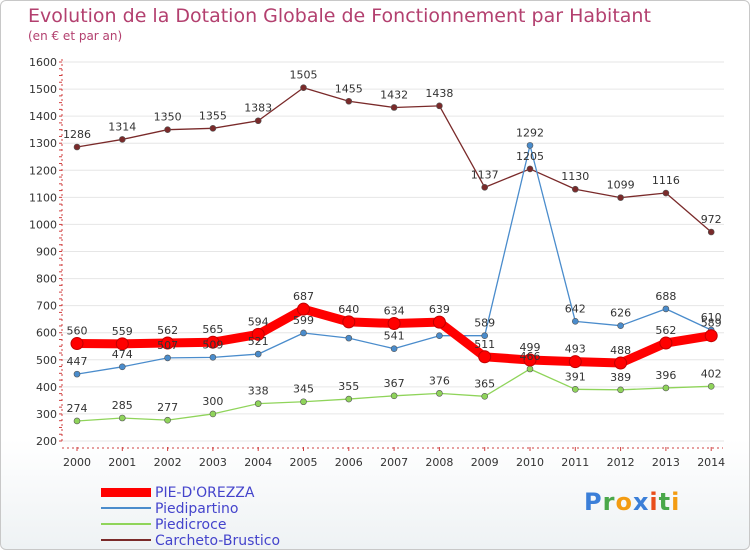 This screenshot has height=550, width=750. Describe the element at coordinates (43, 62) in the screenshot. I see `y-tick-label: 1600` at that location.